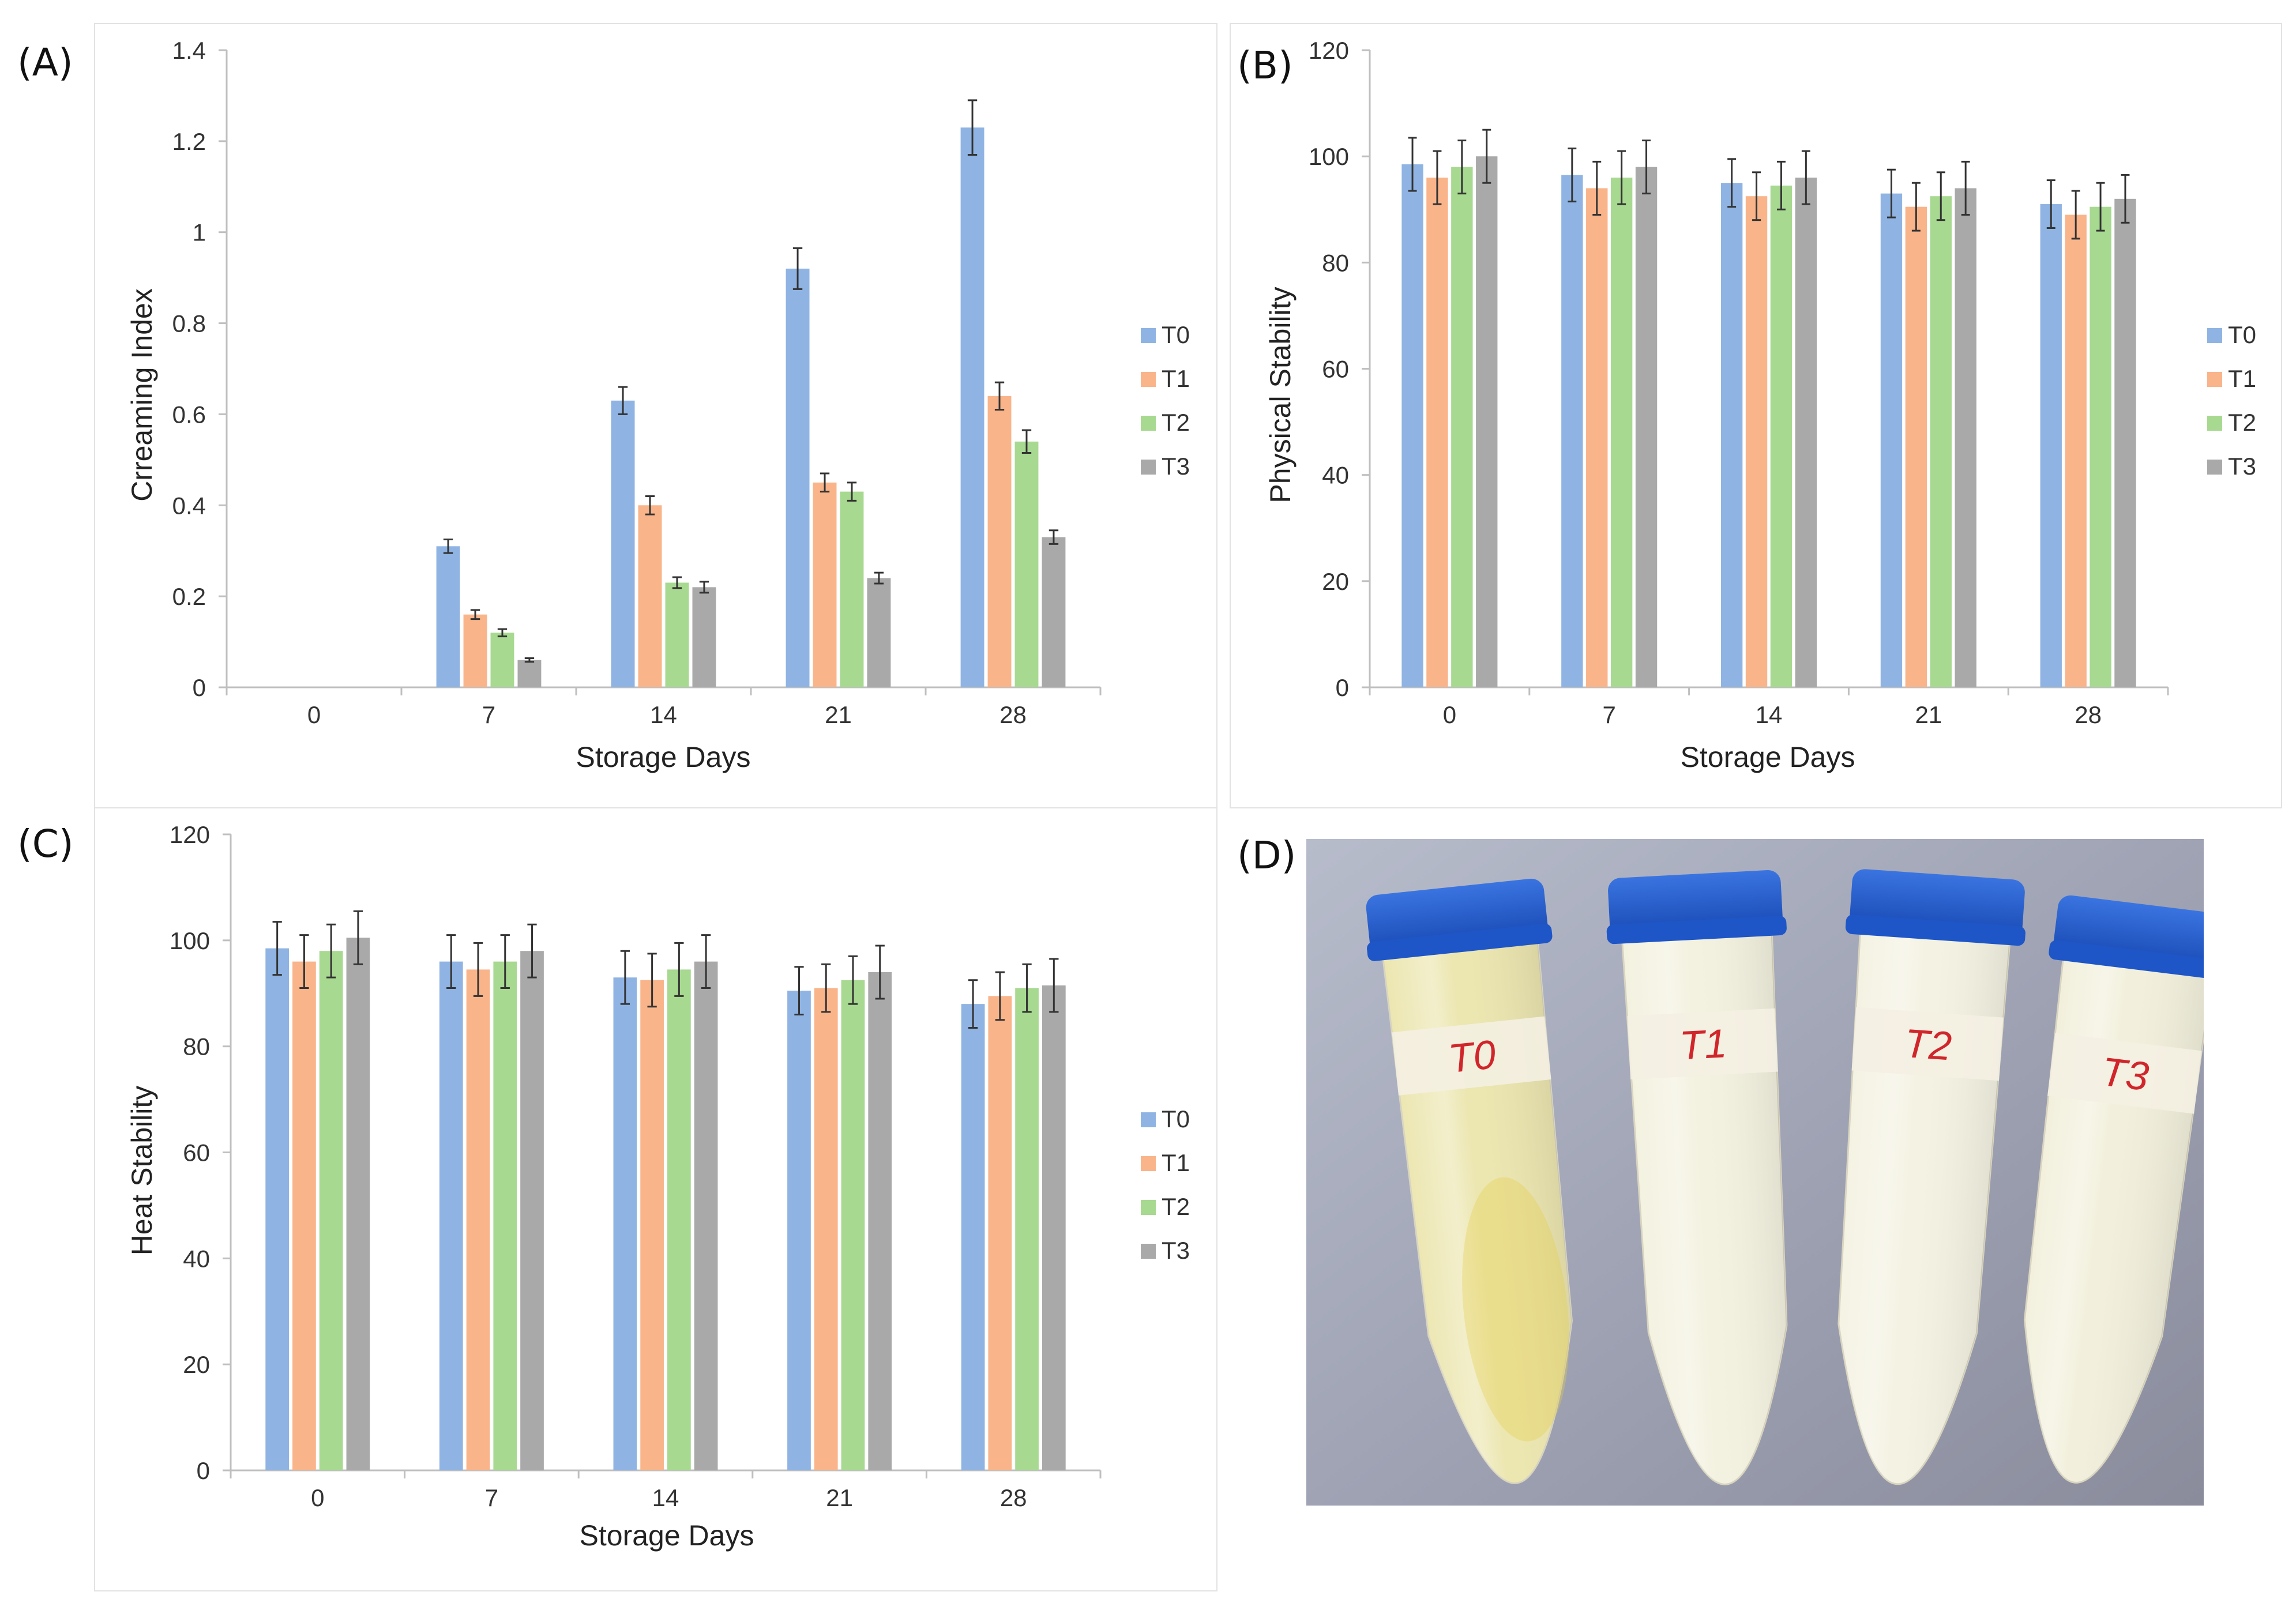 The width and height of the screenshot is (2296, 1603). What do you see at coordinates (1697, 1178) in the screenshot?
I see `tube-1: T1` at bounding box center [1697, 1178].